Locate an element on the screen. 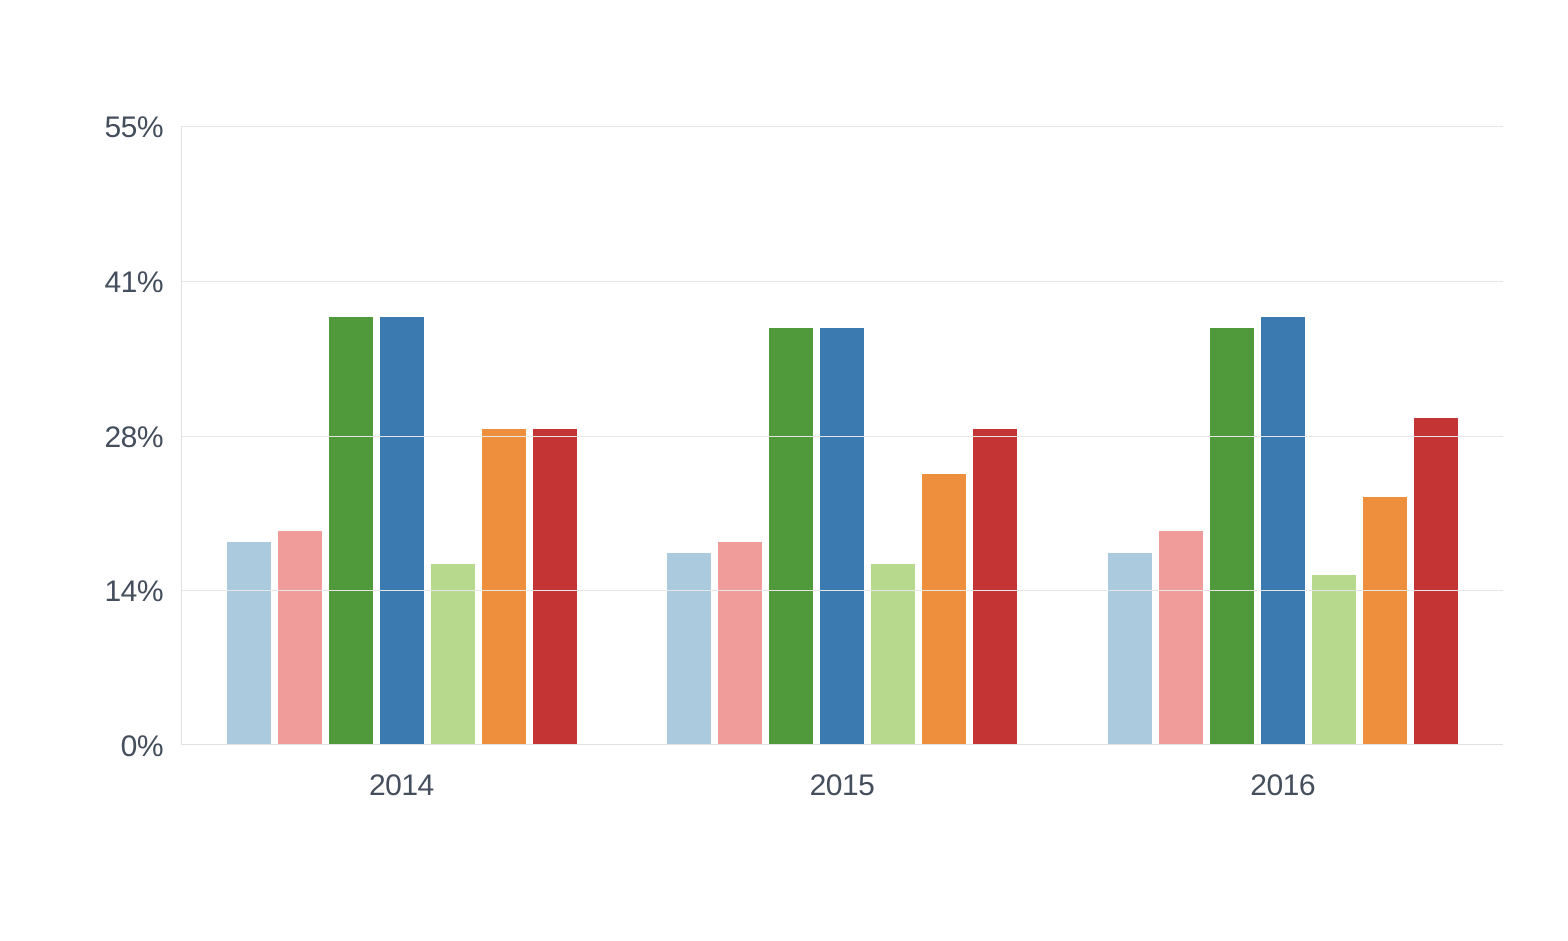  bar-light-blue-2016 is located at coordinates (1129, 648).